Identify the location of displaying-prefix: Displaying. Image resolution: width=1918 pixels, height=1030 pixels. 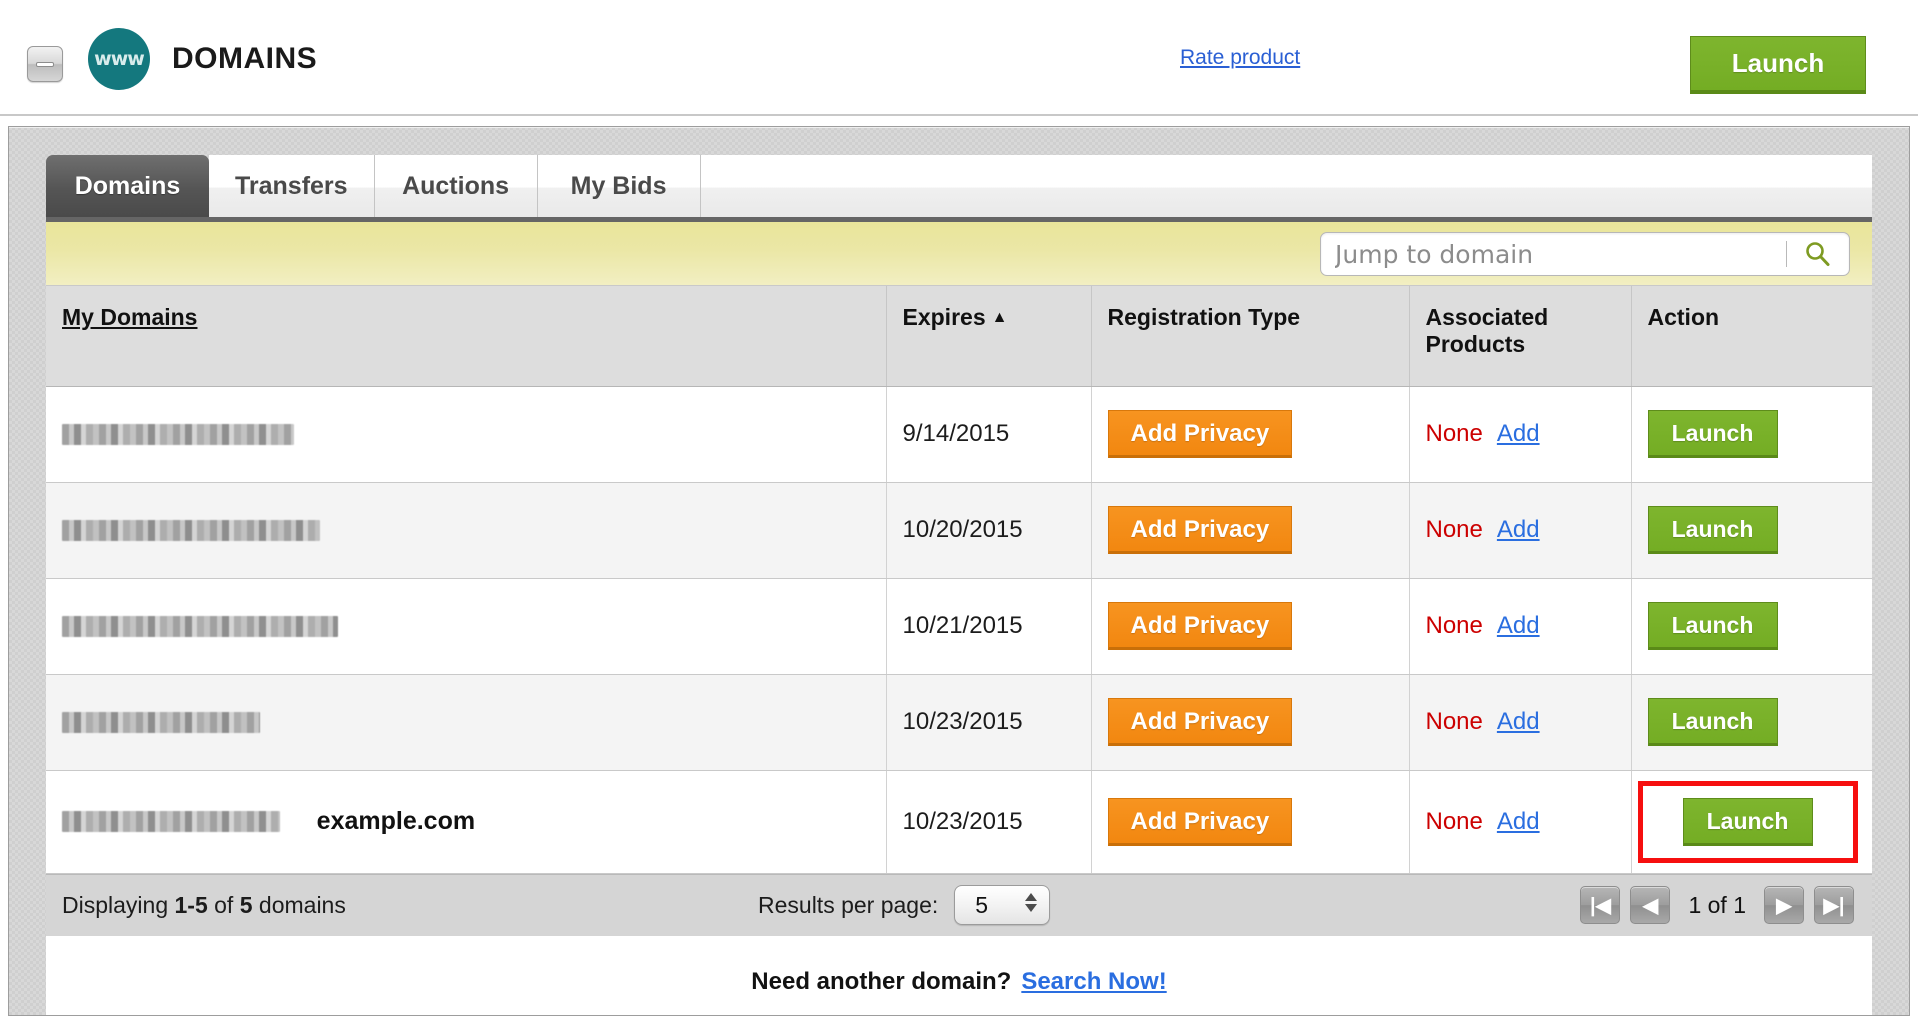
(118, 904).